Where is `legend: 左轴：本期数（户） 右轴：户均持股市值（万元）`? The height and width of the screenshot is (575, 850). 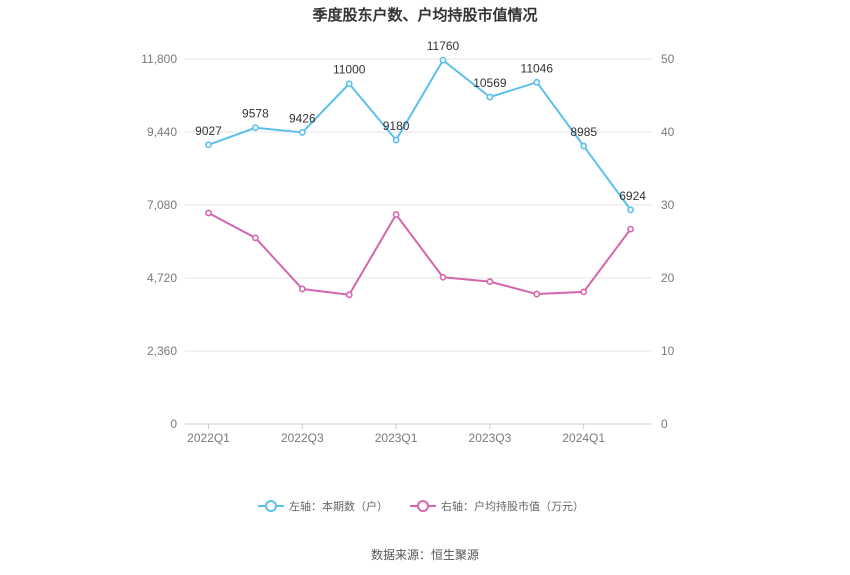
legend: 左轴：本期数（户） 右轴：户均持股市值（万元） is located at coordinates (421, 506).